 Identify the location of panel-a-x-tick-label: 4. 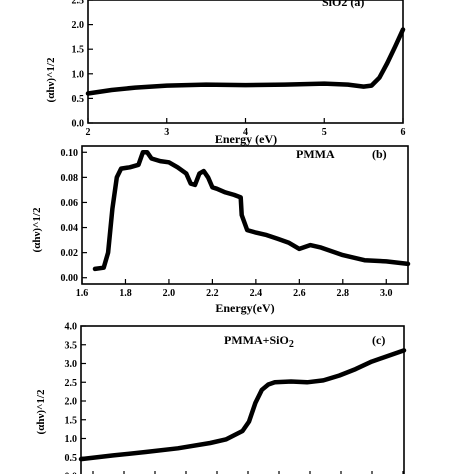
(245, 132).